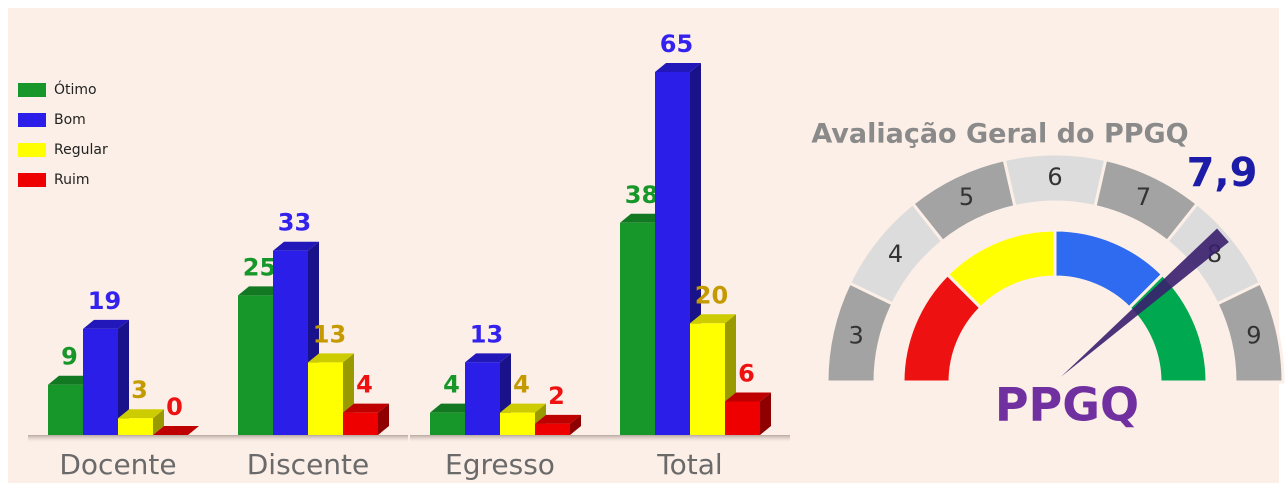 This screenshot has width=1287, height=491. I want to click on gauge-tick-label: 3, so click(855, 336).